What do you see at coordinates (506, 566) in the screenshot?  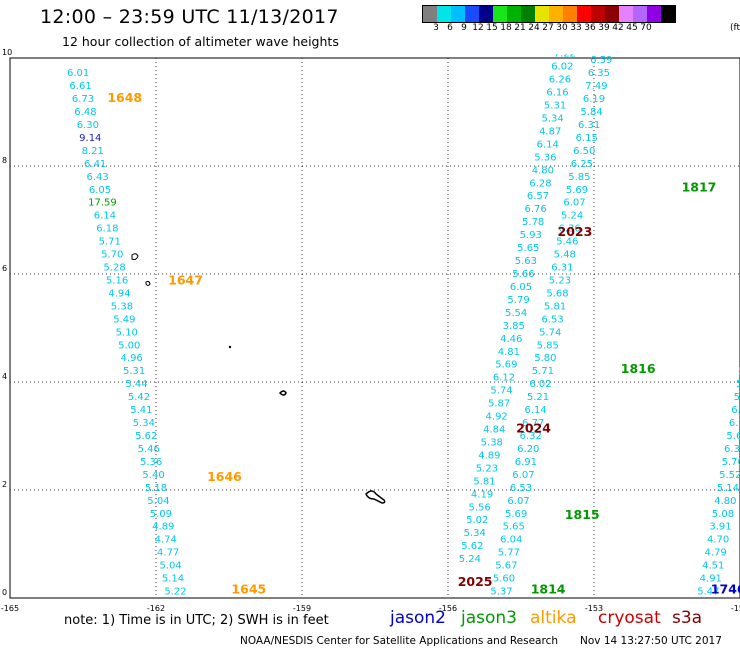 I see `wave-height-label: 5.67` at bounding box center [506, 566].